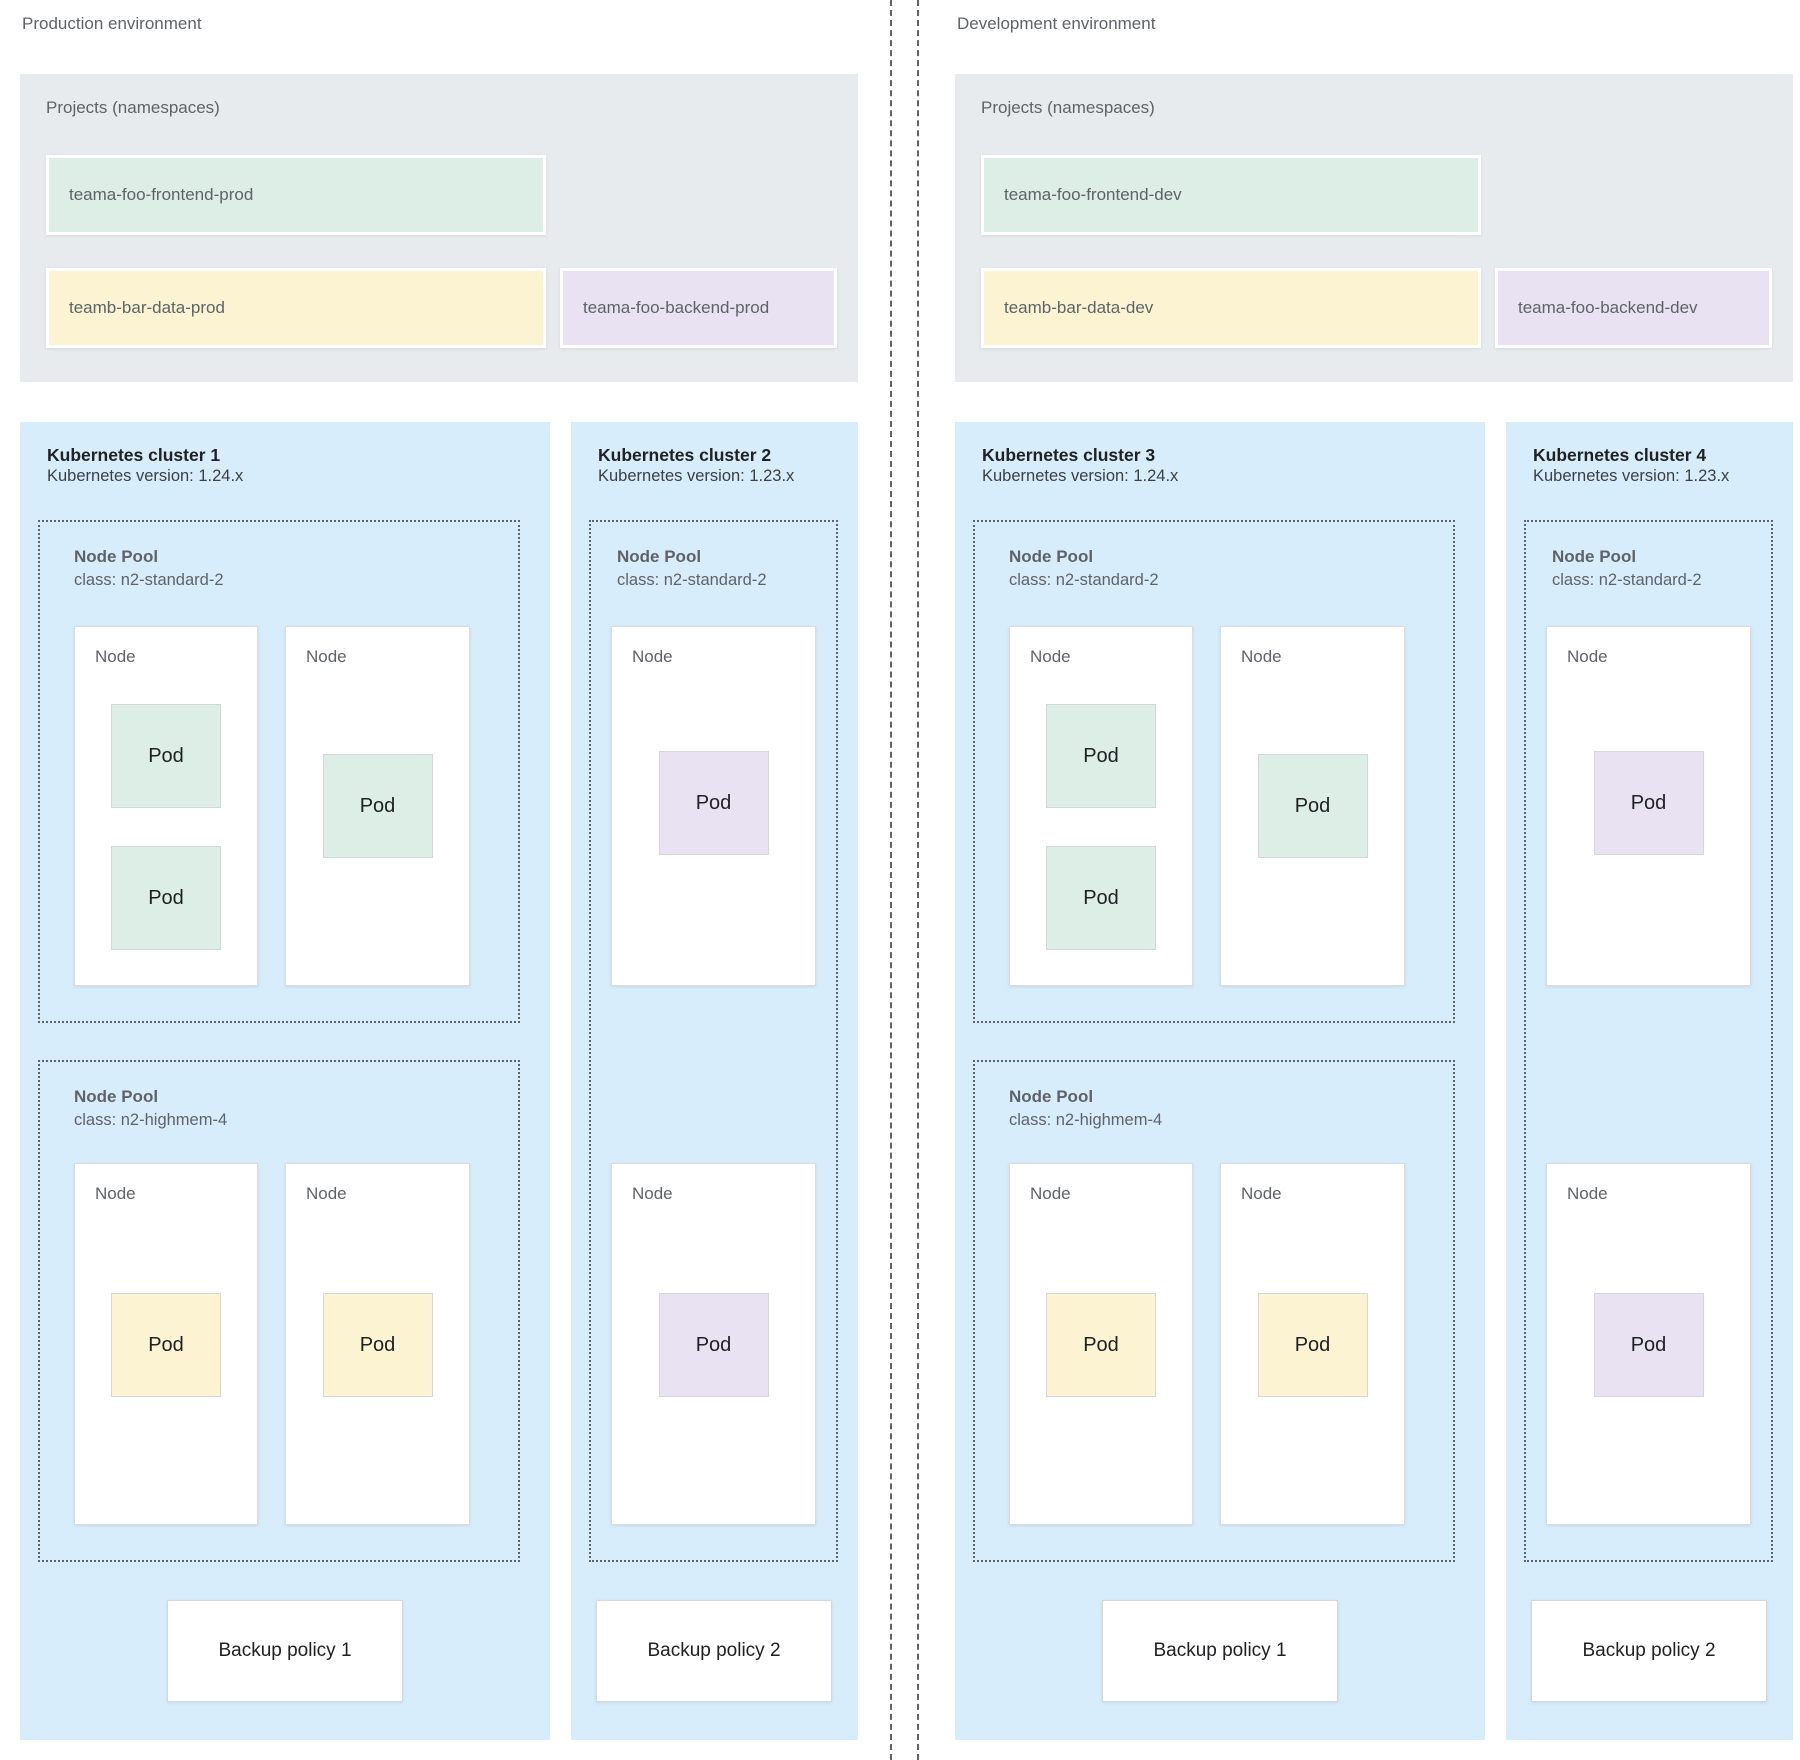  What do you see at coordinates (1056, 23) in the screenshot?
I see `environment-label: Development environment` at bounding box center [1056, 23].